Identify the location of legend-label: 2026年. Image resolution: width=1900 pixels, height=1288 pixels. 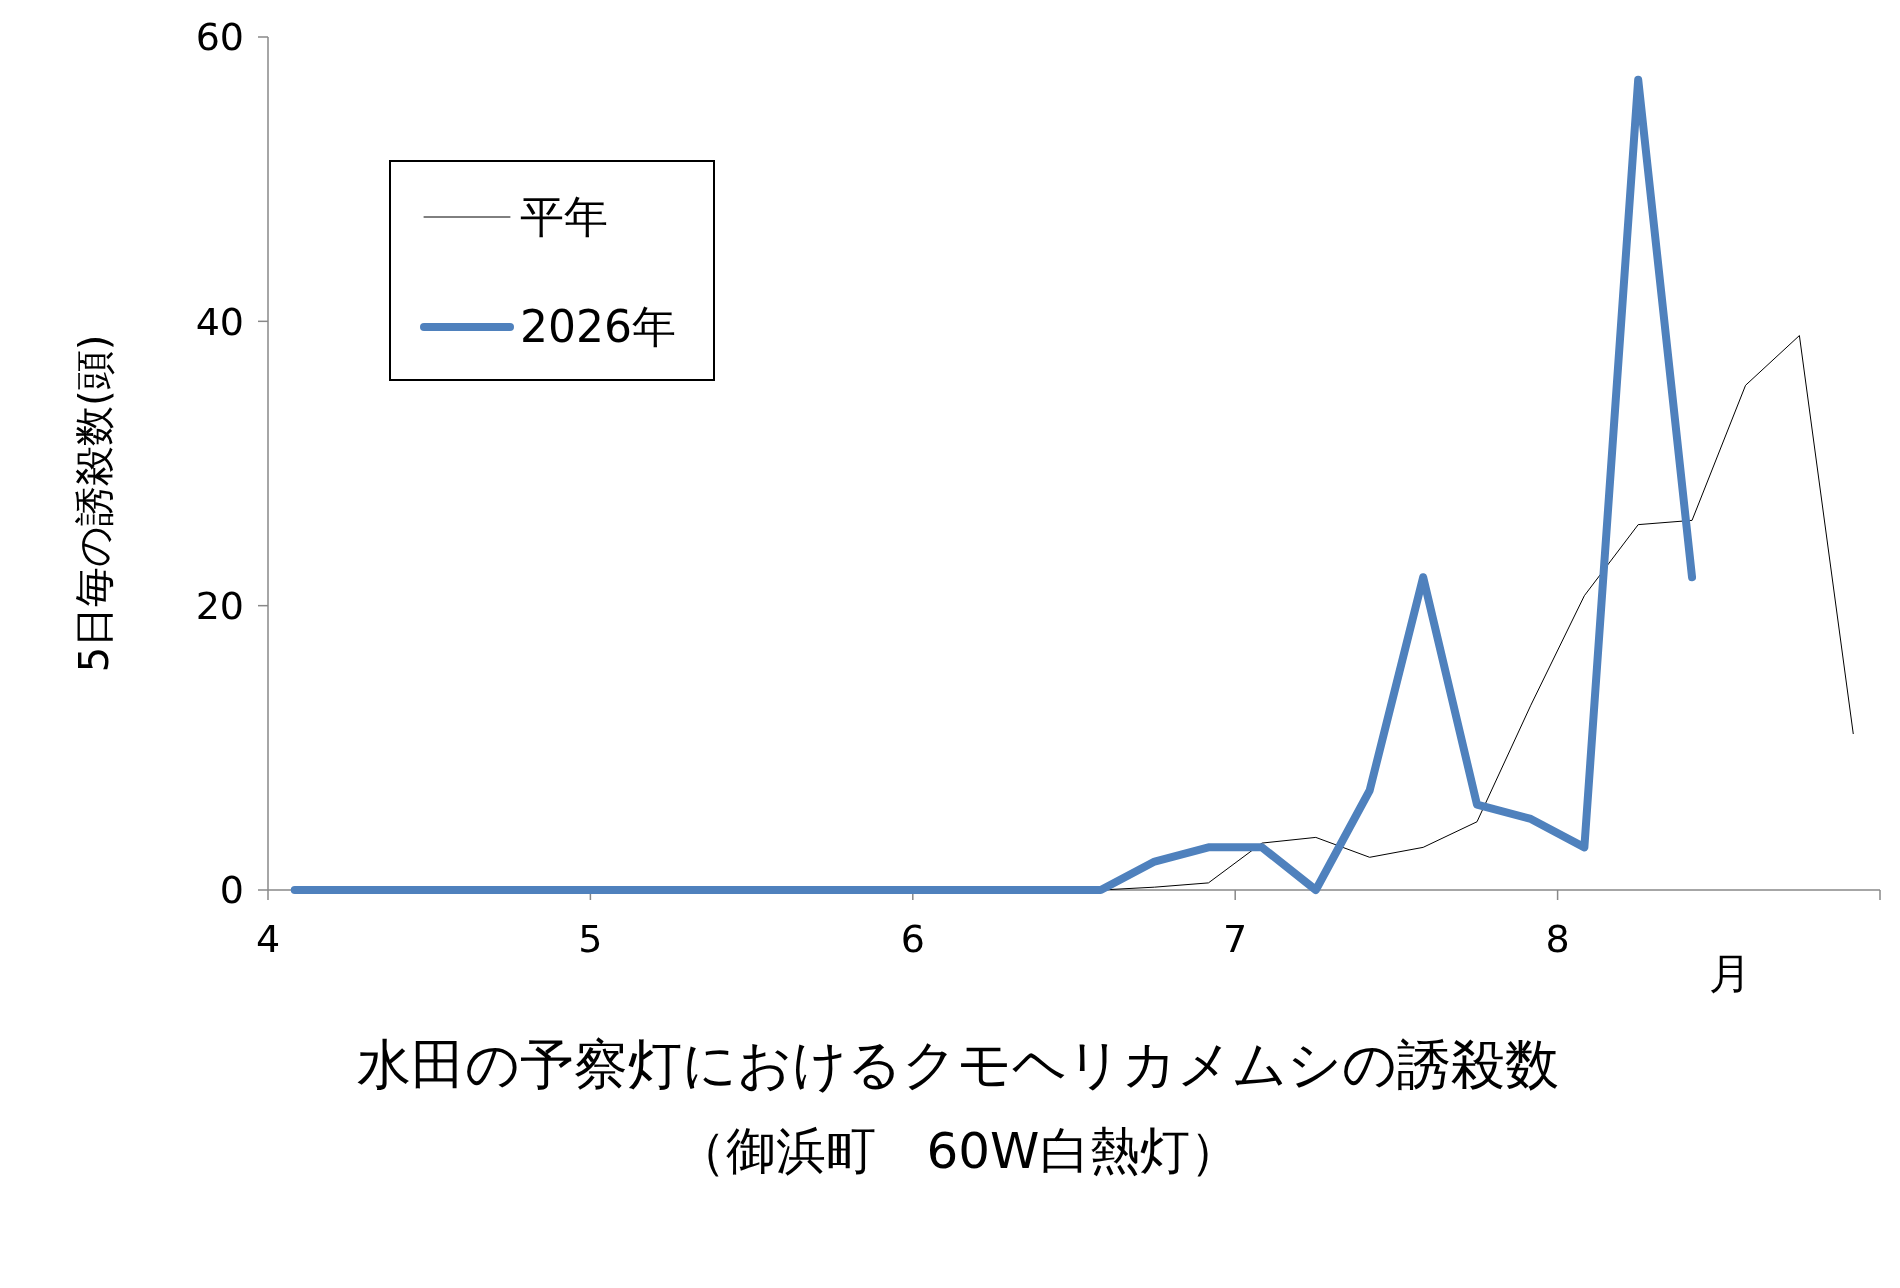
(598, 327).